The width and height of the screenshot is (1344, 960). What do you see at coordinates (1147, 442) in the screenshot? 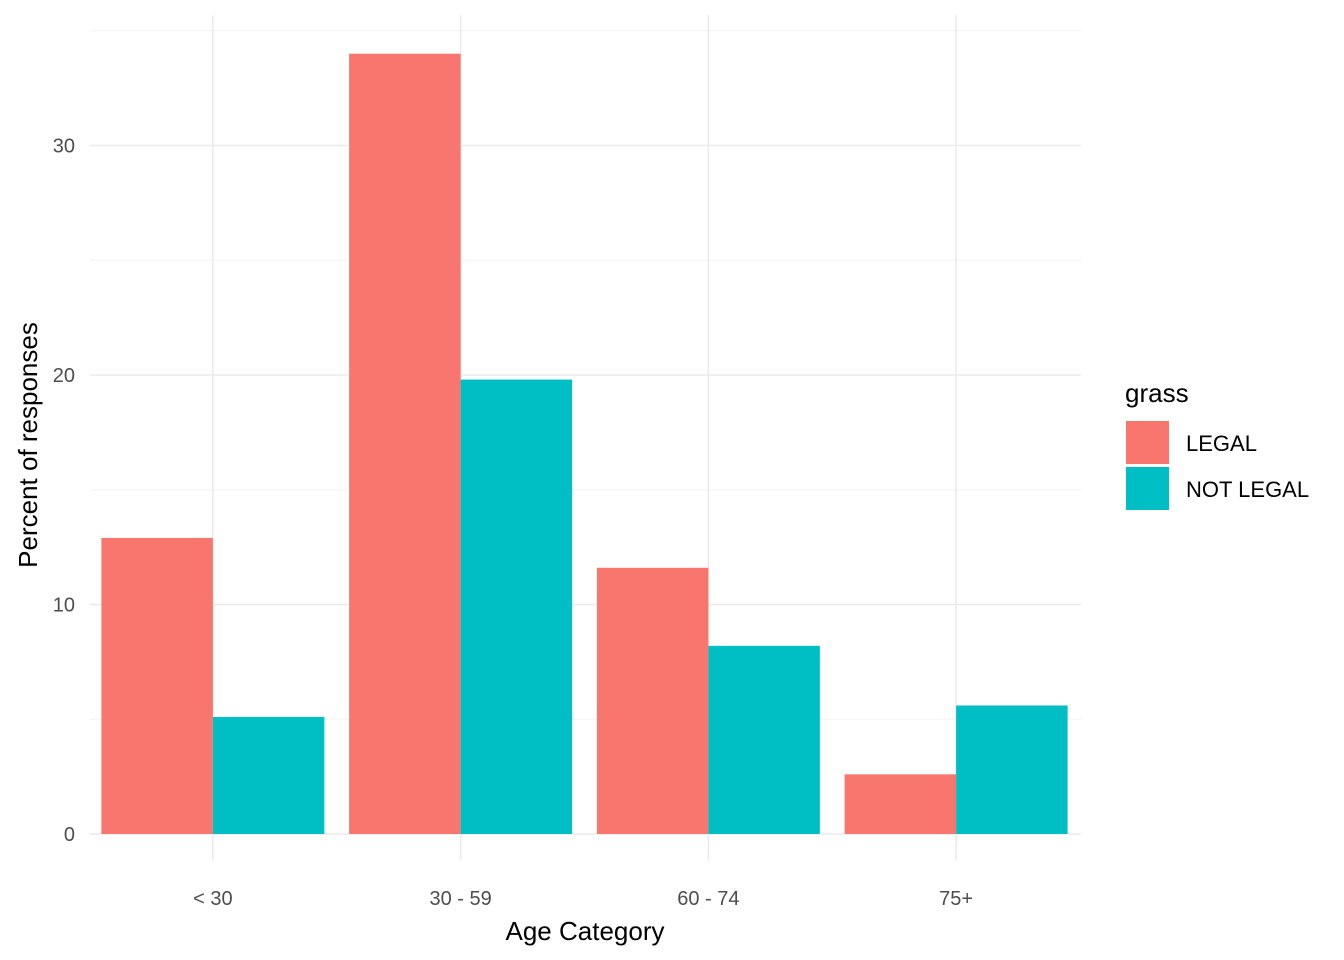
I see `legend-key-legal` at bounding box center [1147, 442].